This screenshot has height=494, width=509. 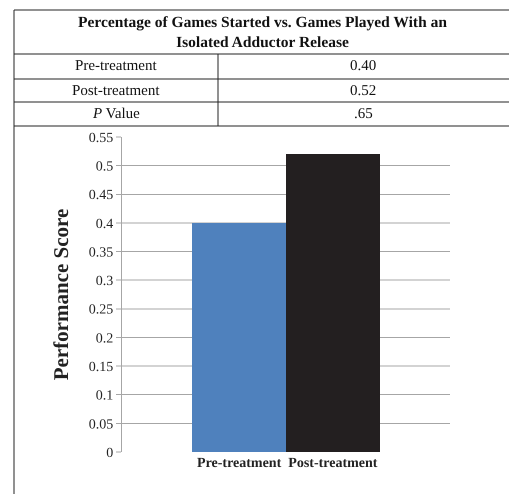 I want to click on y-tick-label: 0.2, so click(x=105, y=338).